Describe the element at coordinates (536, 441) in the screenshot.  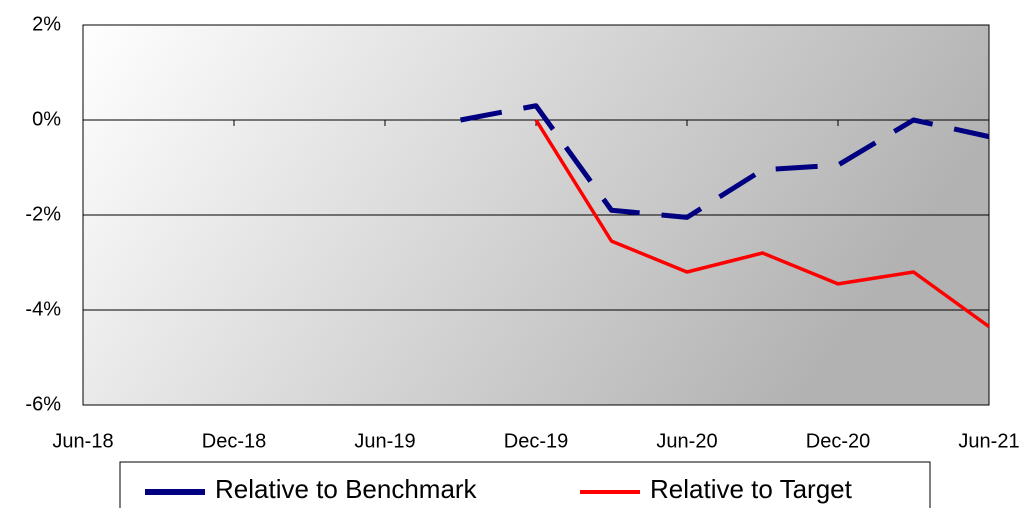
I see `x-tick-label: Dec-19` at that location.